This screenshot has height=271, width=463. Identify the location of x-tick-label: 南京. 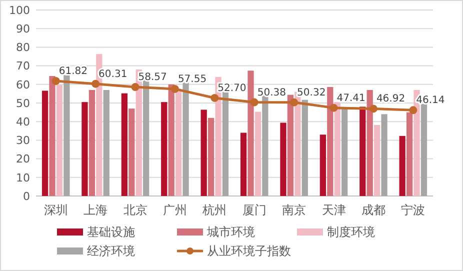
(294, 210).